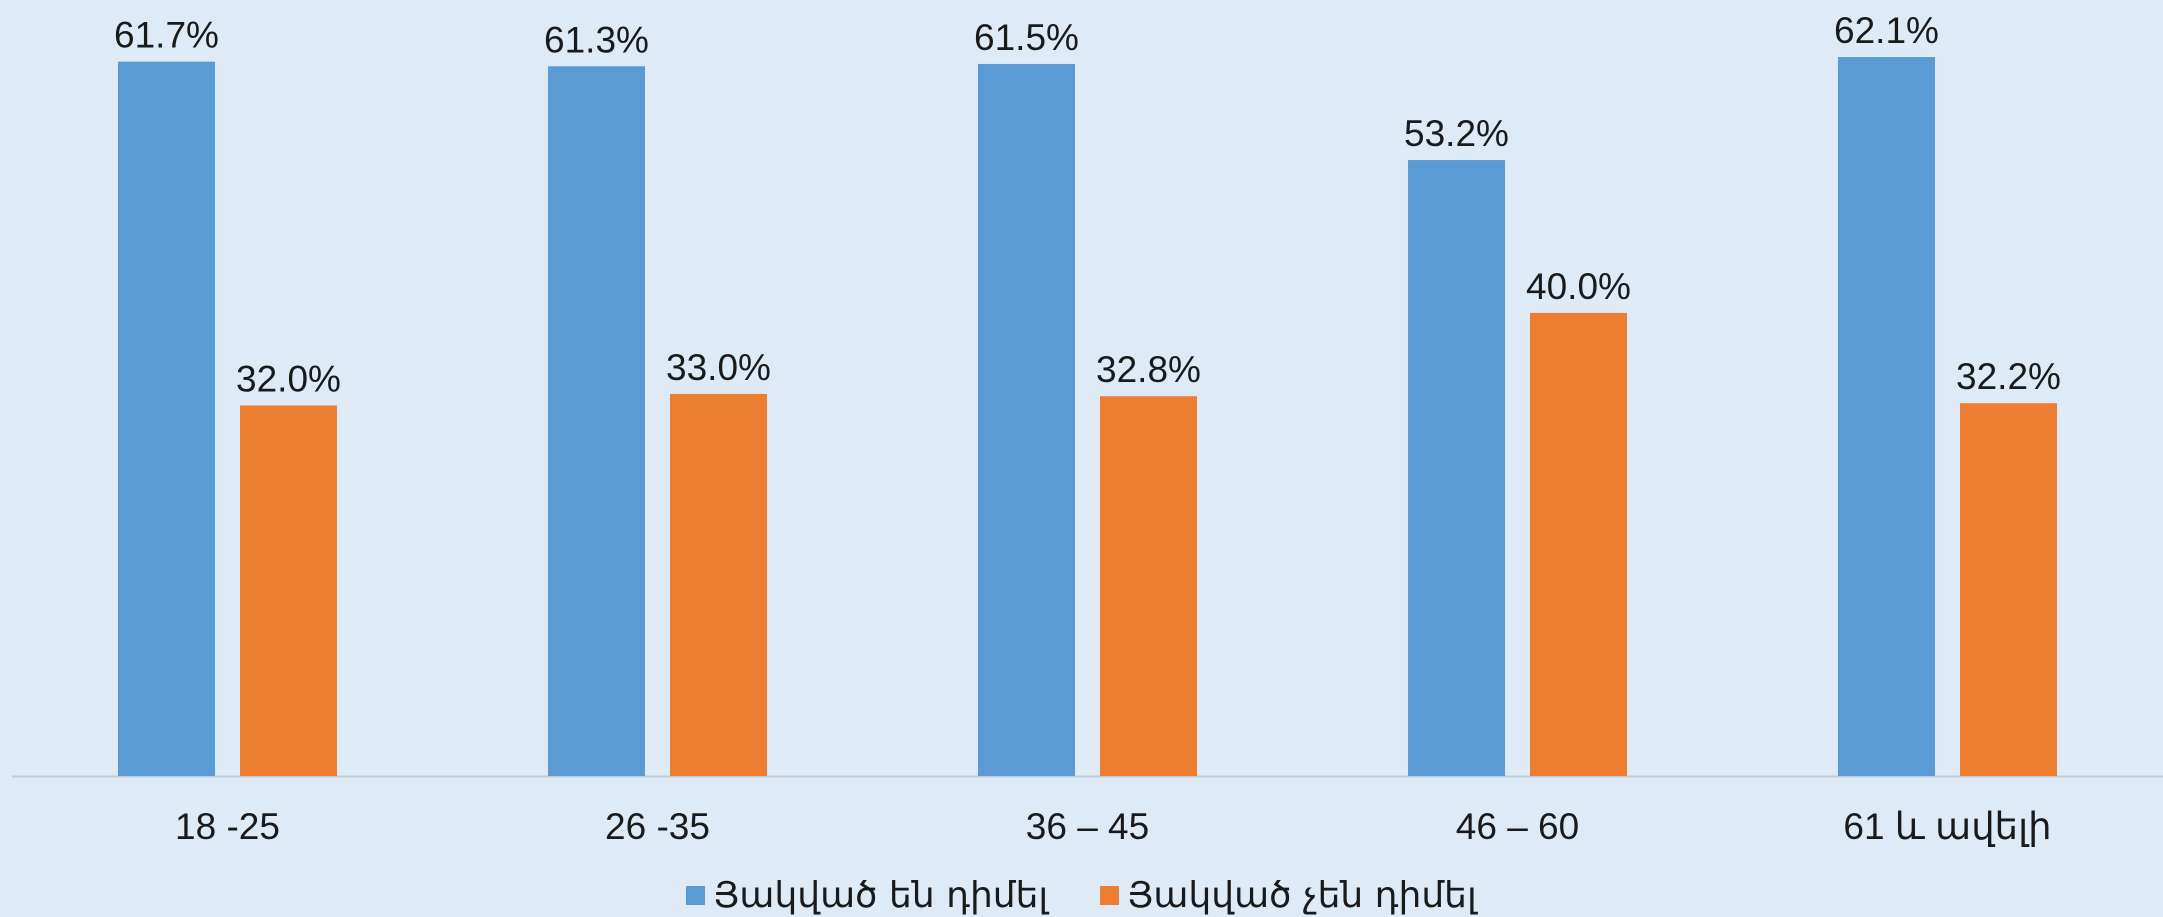  I want to click on legend-label-series2: Յակված չեն դիմել, so click(1302, 895).